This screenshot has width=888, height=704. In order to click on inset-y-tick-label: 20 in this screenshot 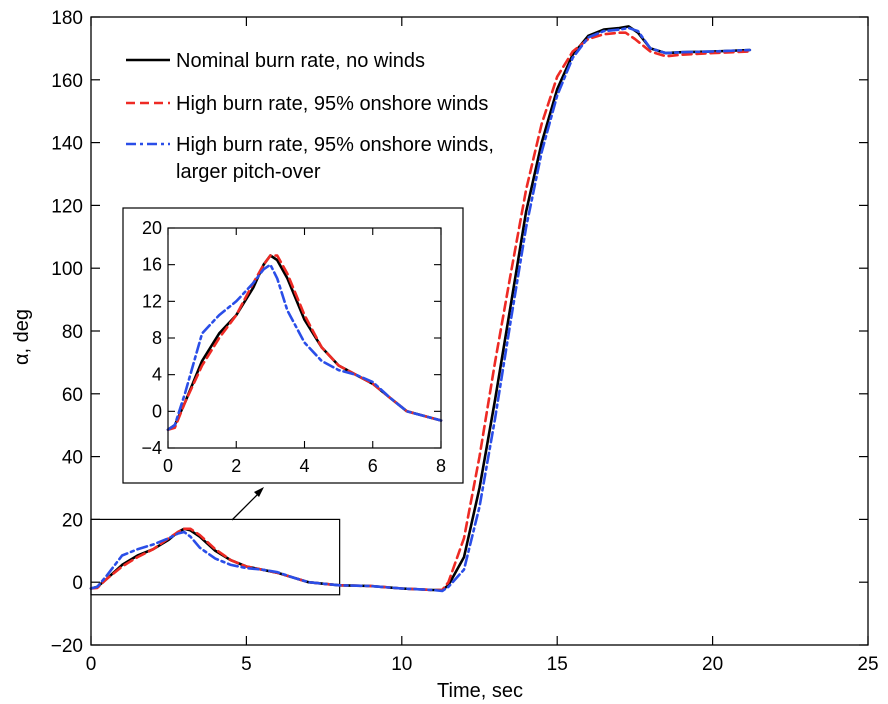, I will do `click(152, 228)`.